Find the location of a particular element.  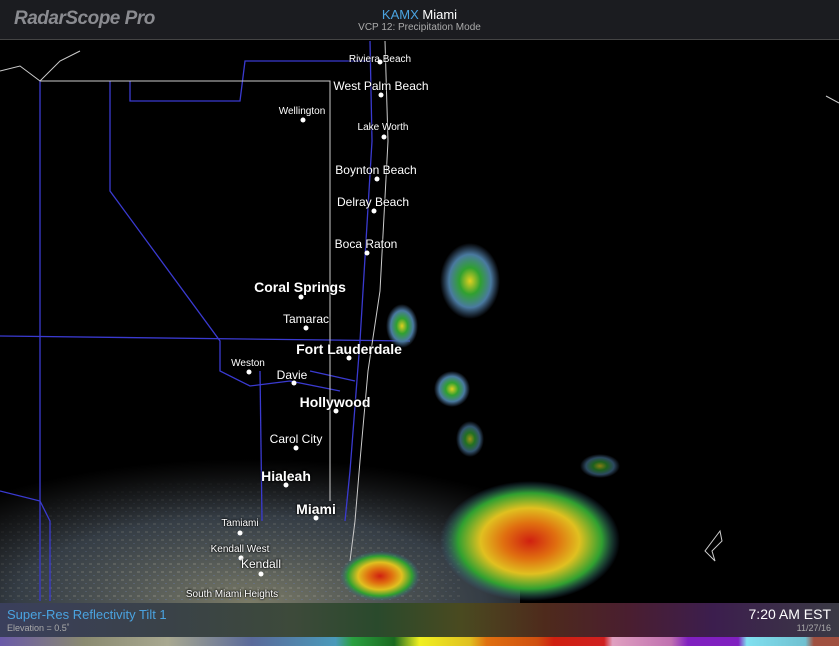

product-name: Super-Res Reflectivity Tilt 1 is located at coordinates (87, 614).